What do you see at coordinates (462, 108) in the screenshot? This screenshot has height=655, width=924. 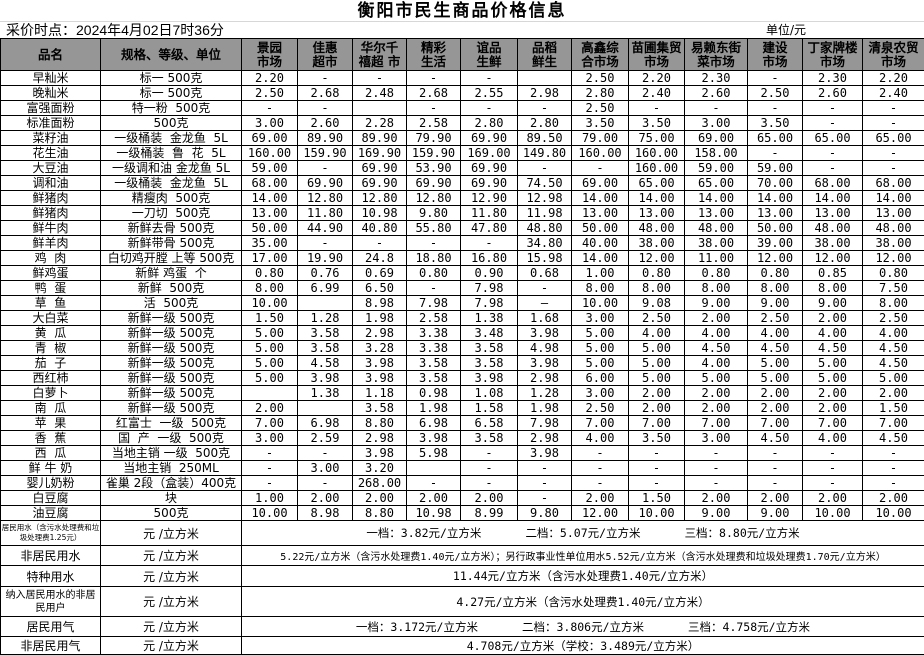 I see `table-row: 富强面粉特一粉 500克-----2.50-----` at bounding box center [462, 108].